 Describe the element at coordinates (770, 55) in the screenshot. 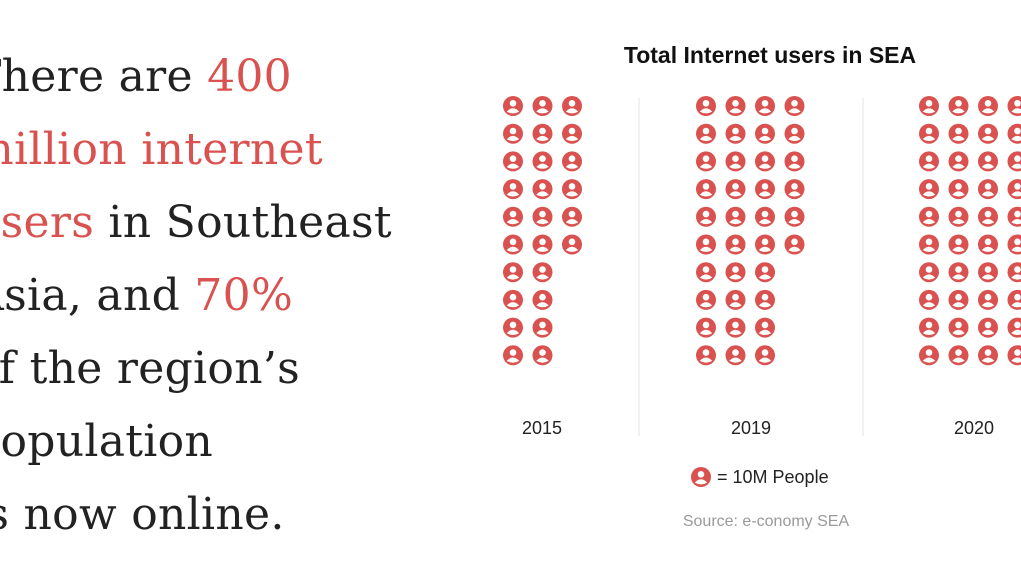

I see `chart-title: Total Internet users in SEA` at that location.